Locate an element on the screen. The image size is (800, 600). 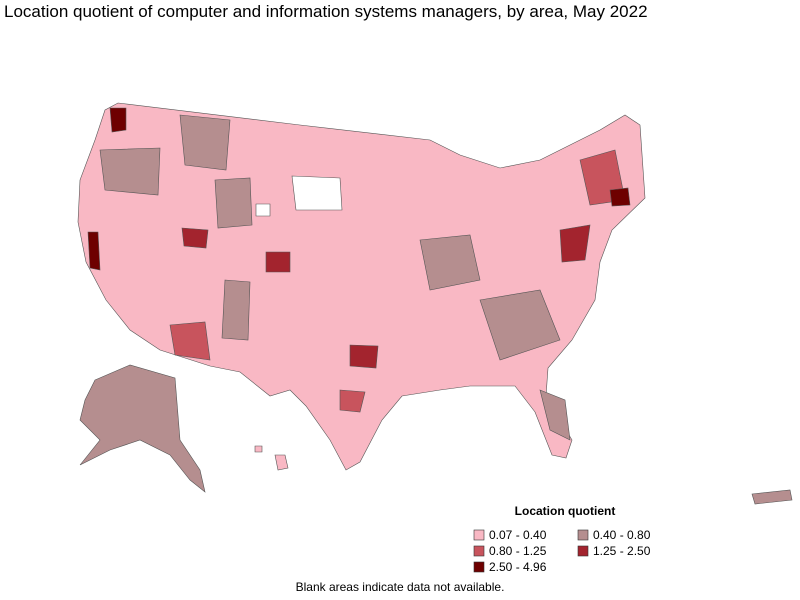
legend-label: 0.07 - 0.40 is located at coordinates (518, 535).